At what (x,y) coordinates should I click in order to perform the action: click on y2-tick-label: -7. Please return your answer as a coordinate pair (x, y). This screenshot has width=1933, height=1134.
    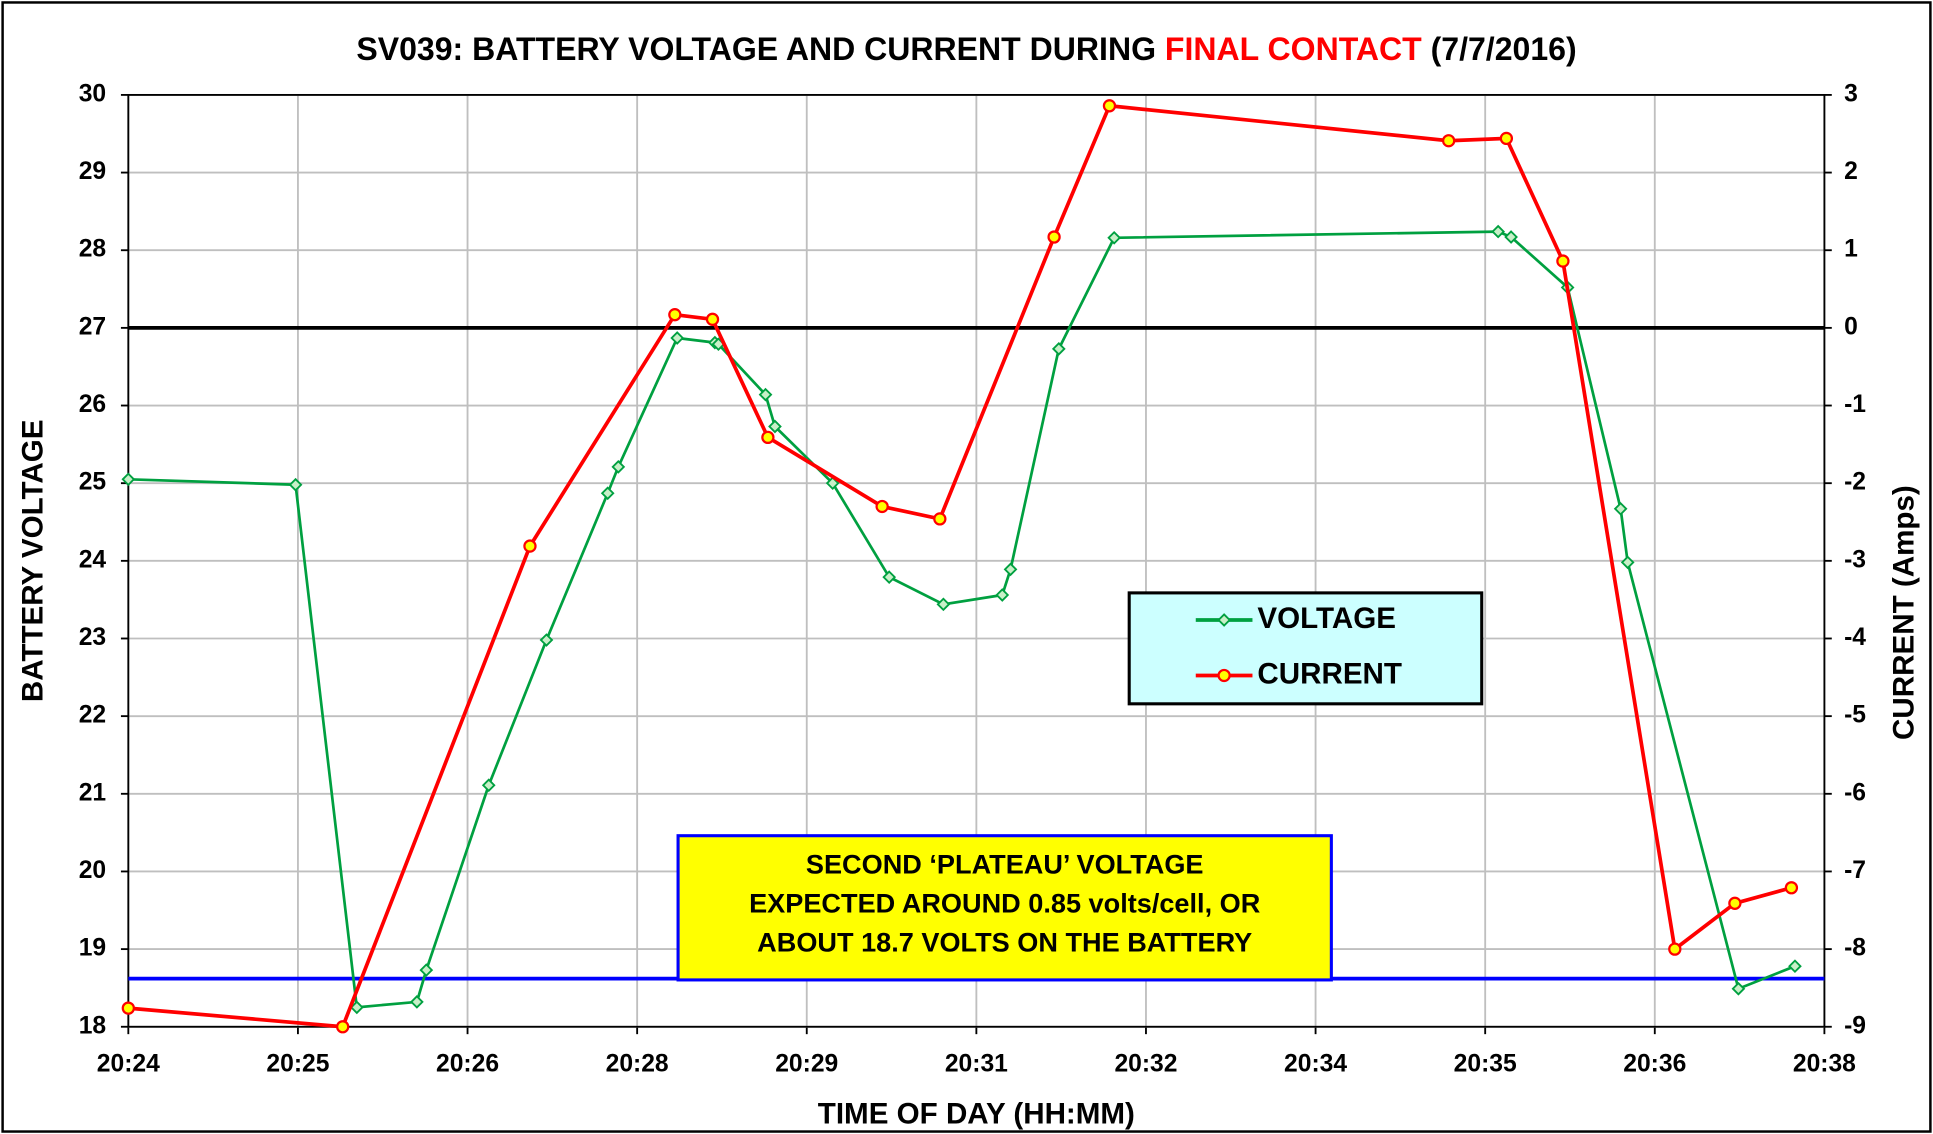
    Looking at the image, I should click on (1855, 870).